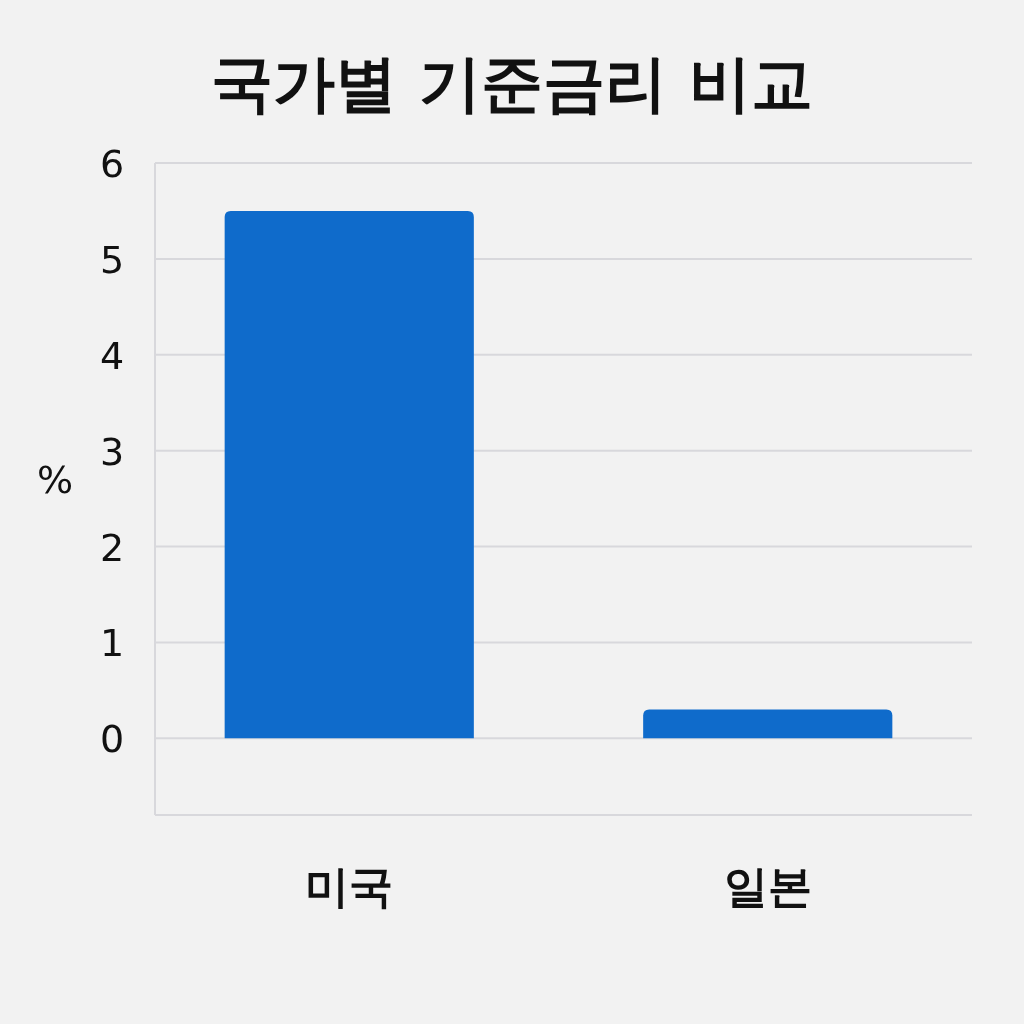 This screenshot has height=1024, width=1024. I want to click on y-tick-label: 4, so click(112, 355).